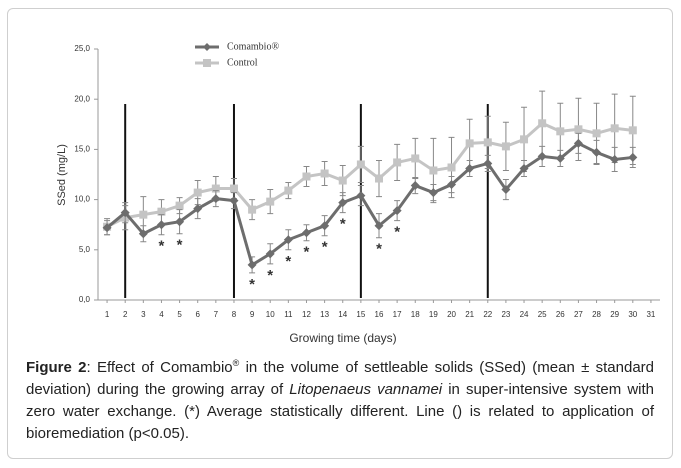 This screenshot has width=681, height=468. Describe the element at coordinates (85, 249) in the screenshot. I see `y-tick-label: 5,0` at that location.